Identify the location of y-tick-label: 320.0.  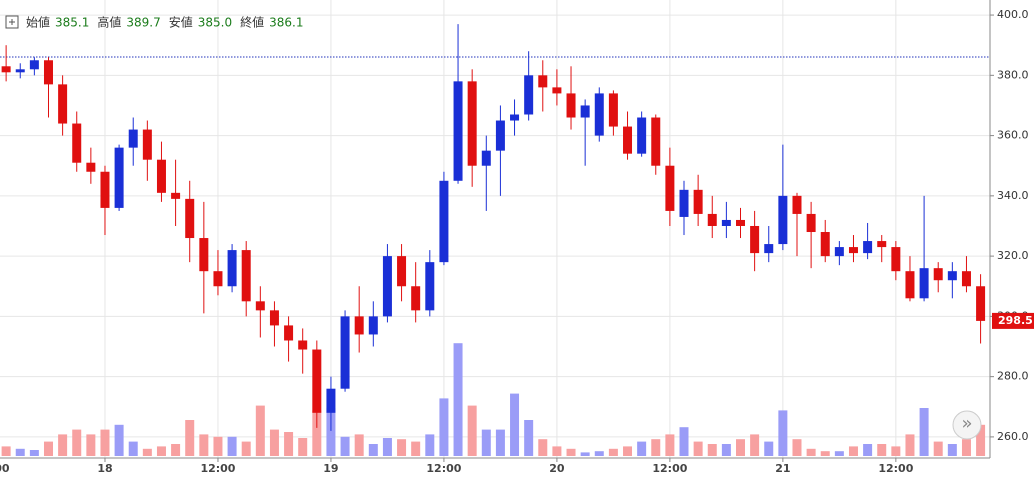
(1013, 255).